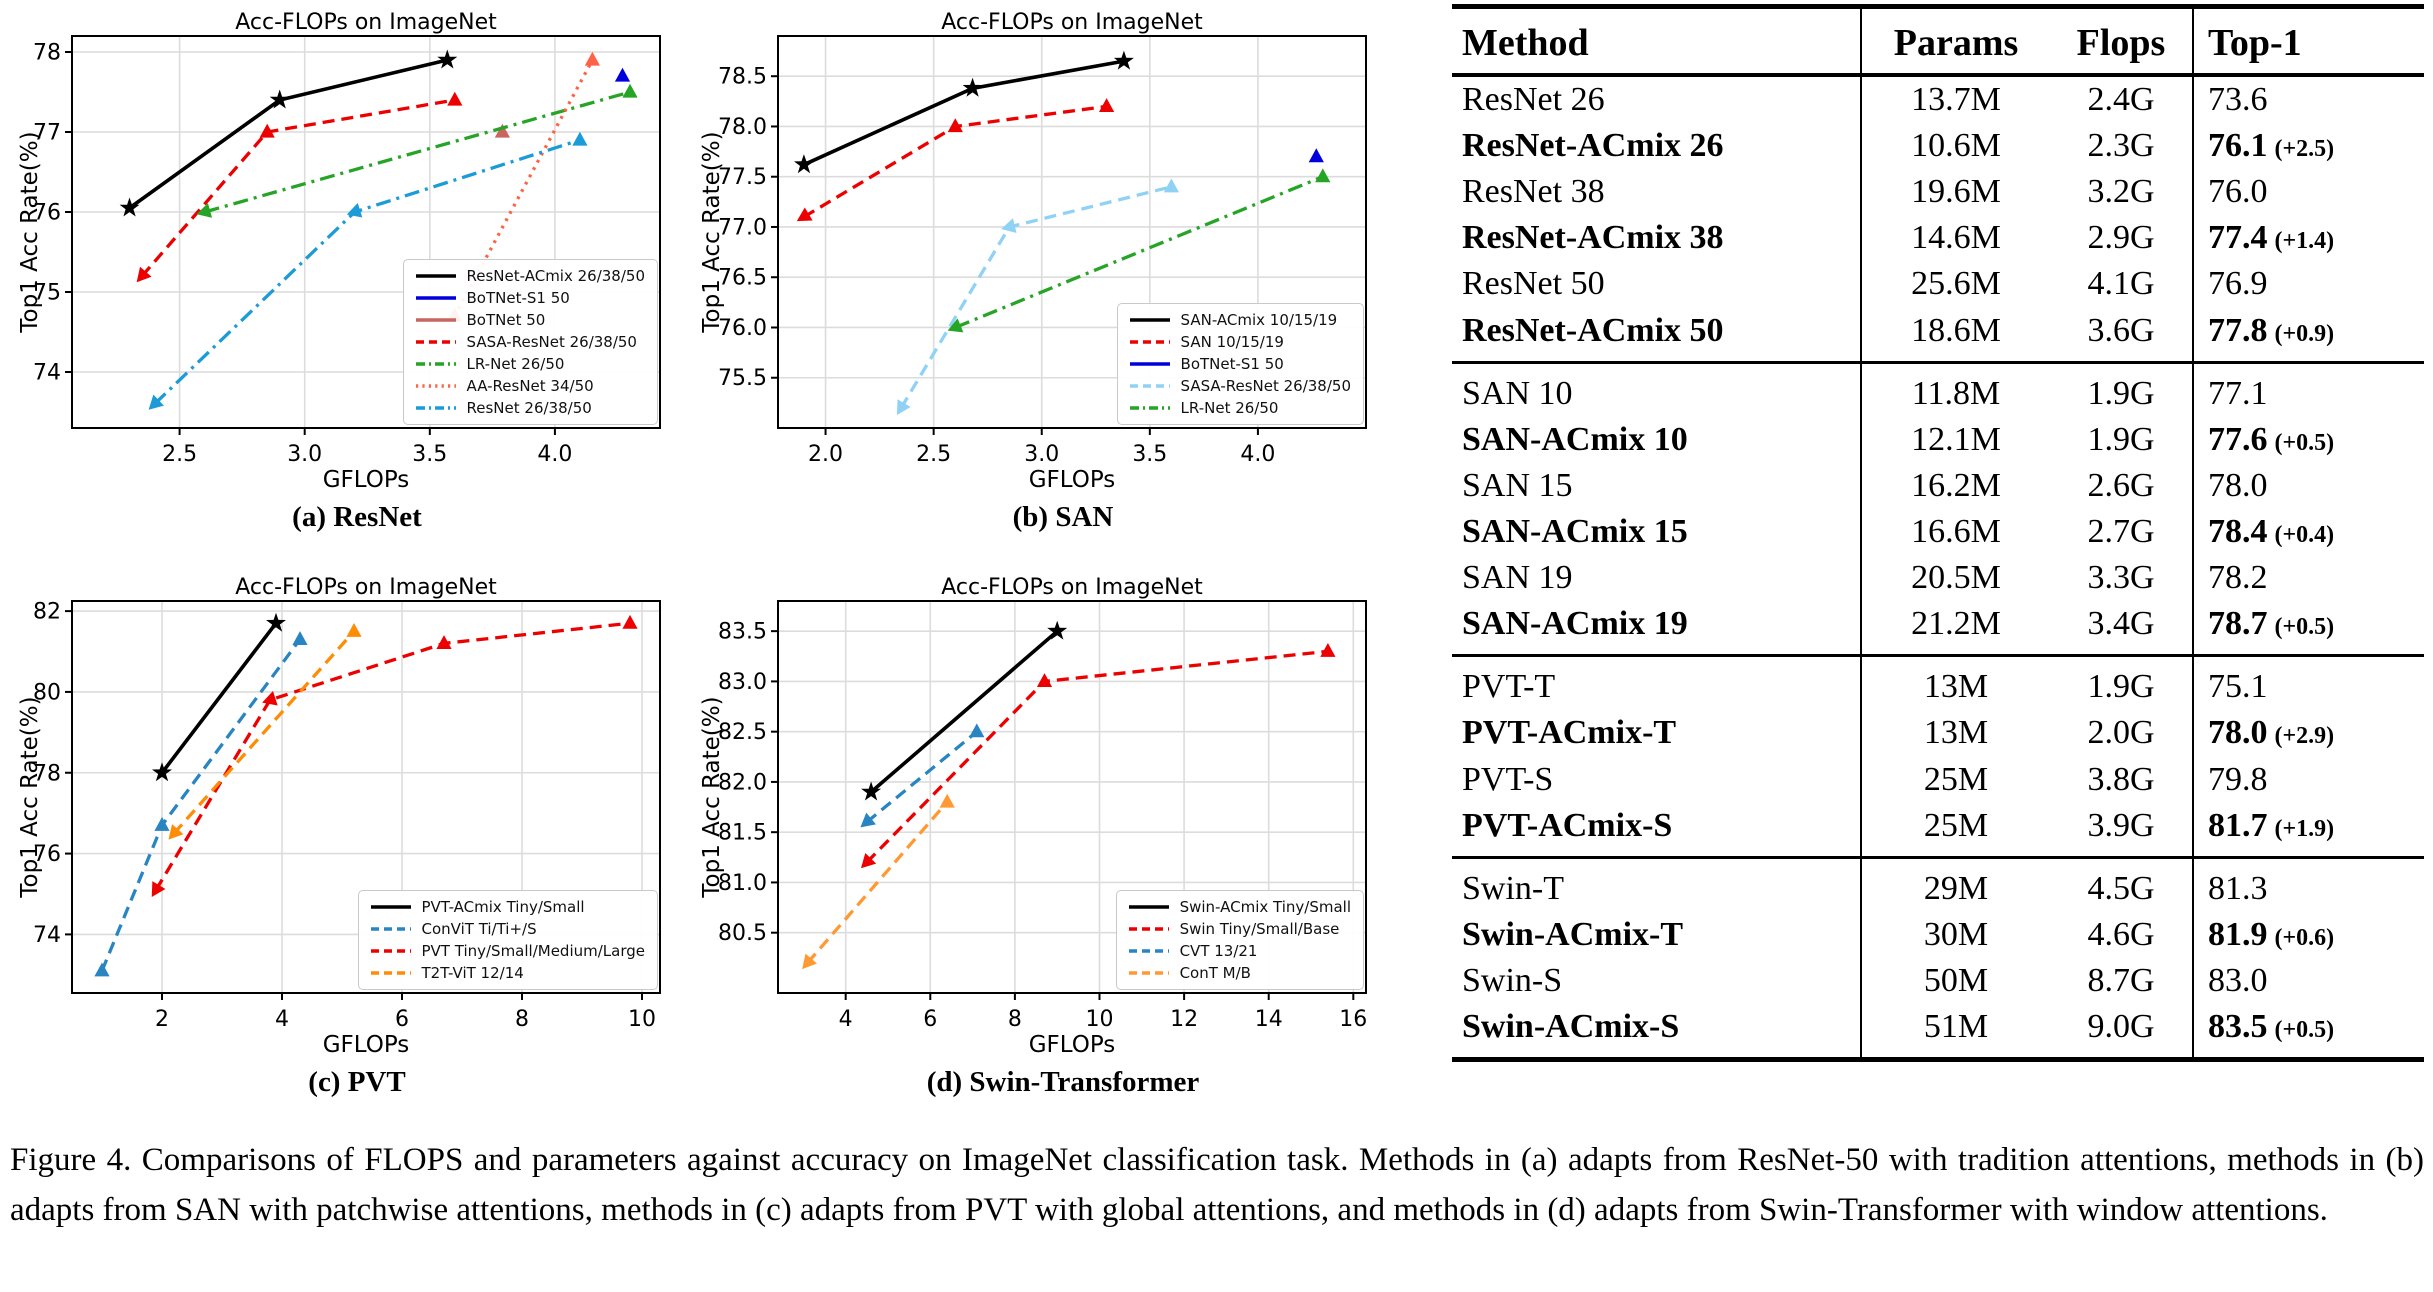 The image size is (2433, 1292). Describe the element at coordinates (2308, 388) in the screenshot. I see `cell-top1: 77.1` at that location.